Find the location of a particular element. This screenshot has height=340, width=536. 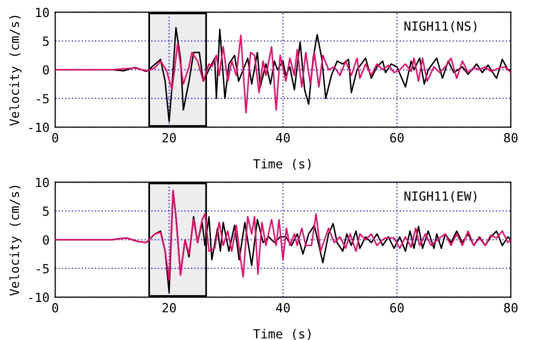

annotation: NIGH11(NS) is located at coordinates (440, 26).